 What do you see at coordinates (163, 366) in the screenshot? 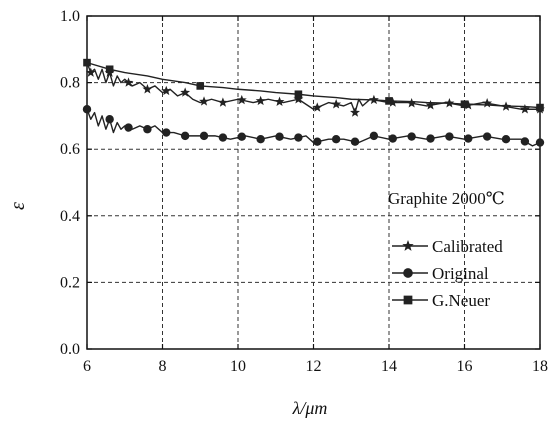
I see `x-tick-label: 8` at bounding box center [163, 366].